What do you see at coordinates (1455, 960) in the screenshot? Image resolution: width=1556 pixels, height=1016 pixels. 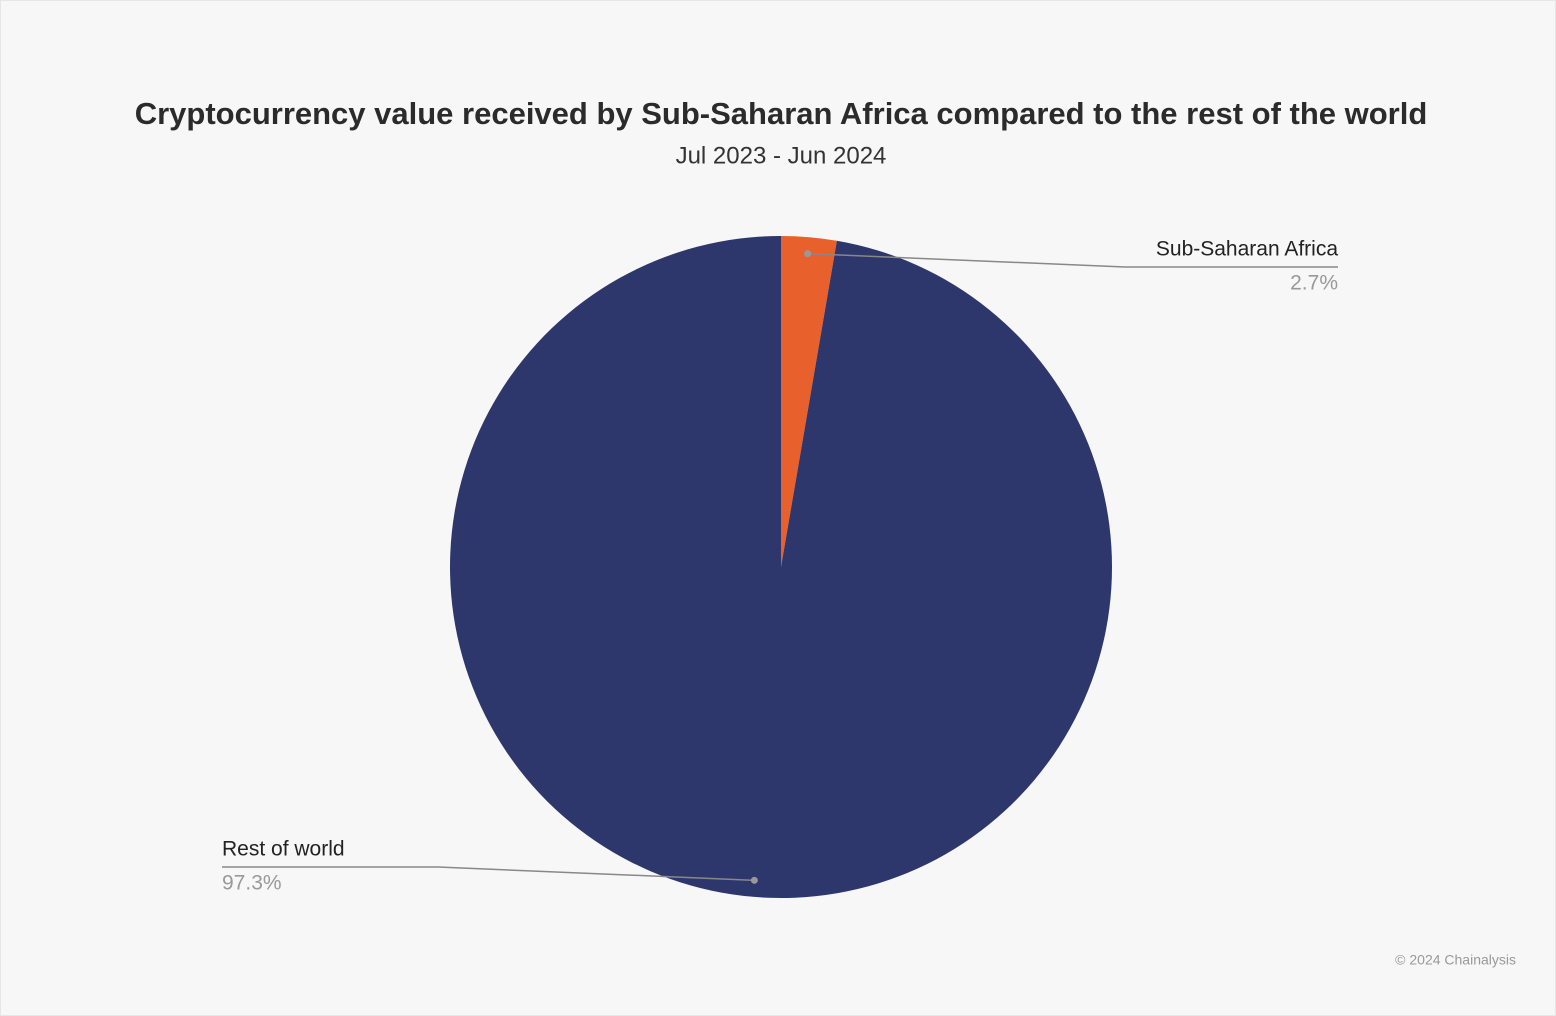 I see `credit: © 2024 Chainalysis` at bounding box center [1455, 960].